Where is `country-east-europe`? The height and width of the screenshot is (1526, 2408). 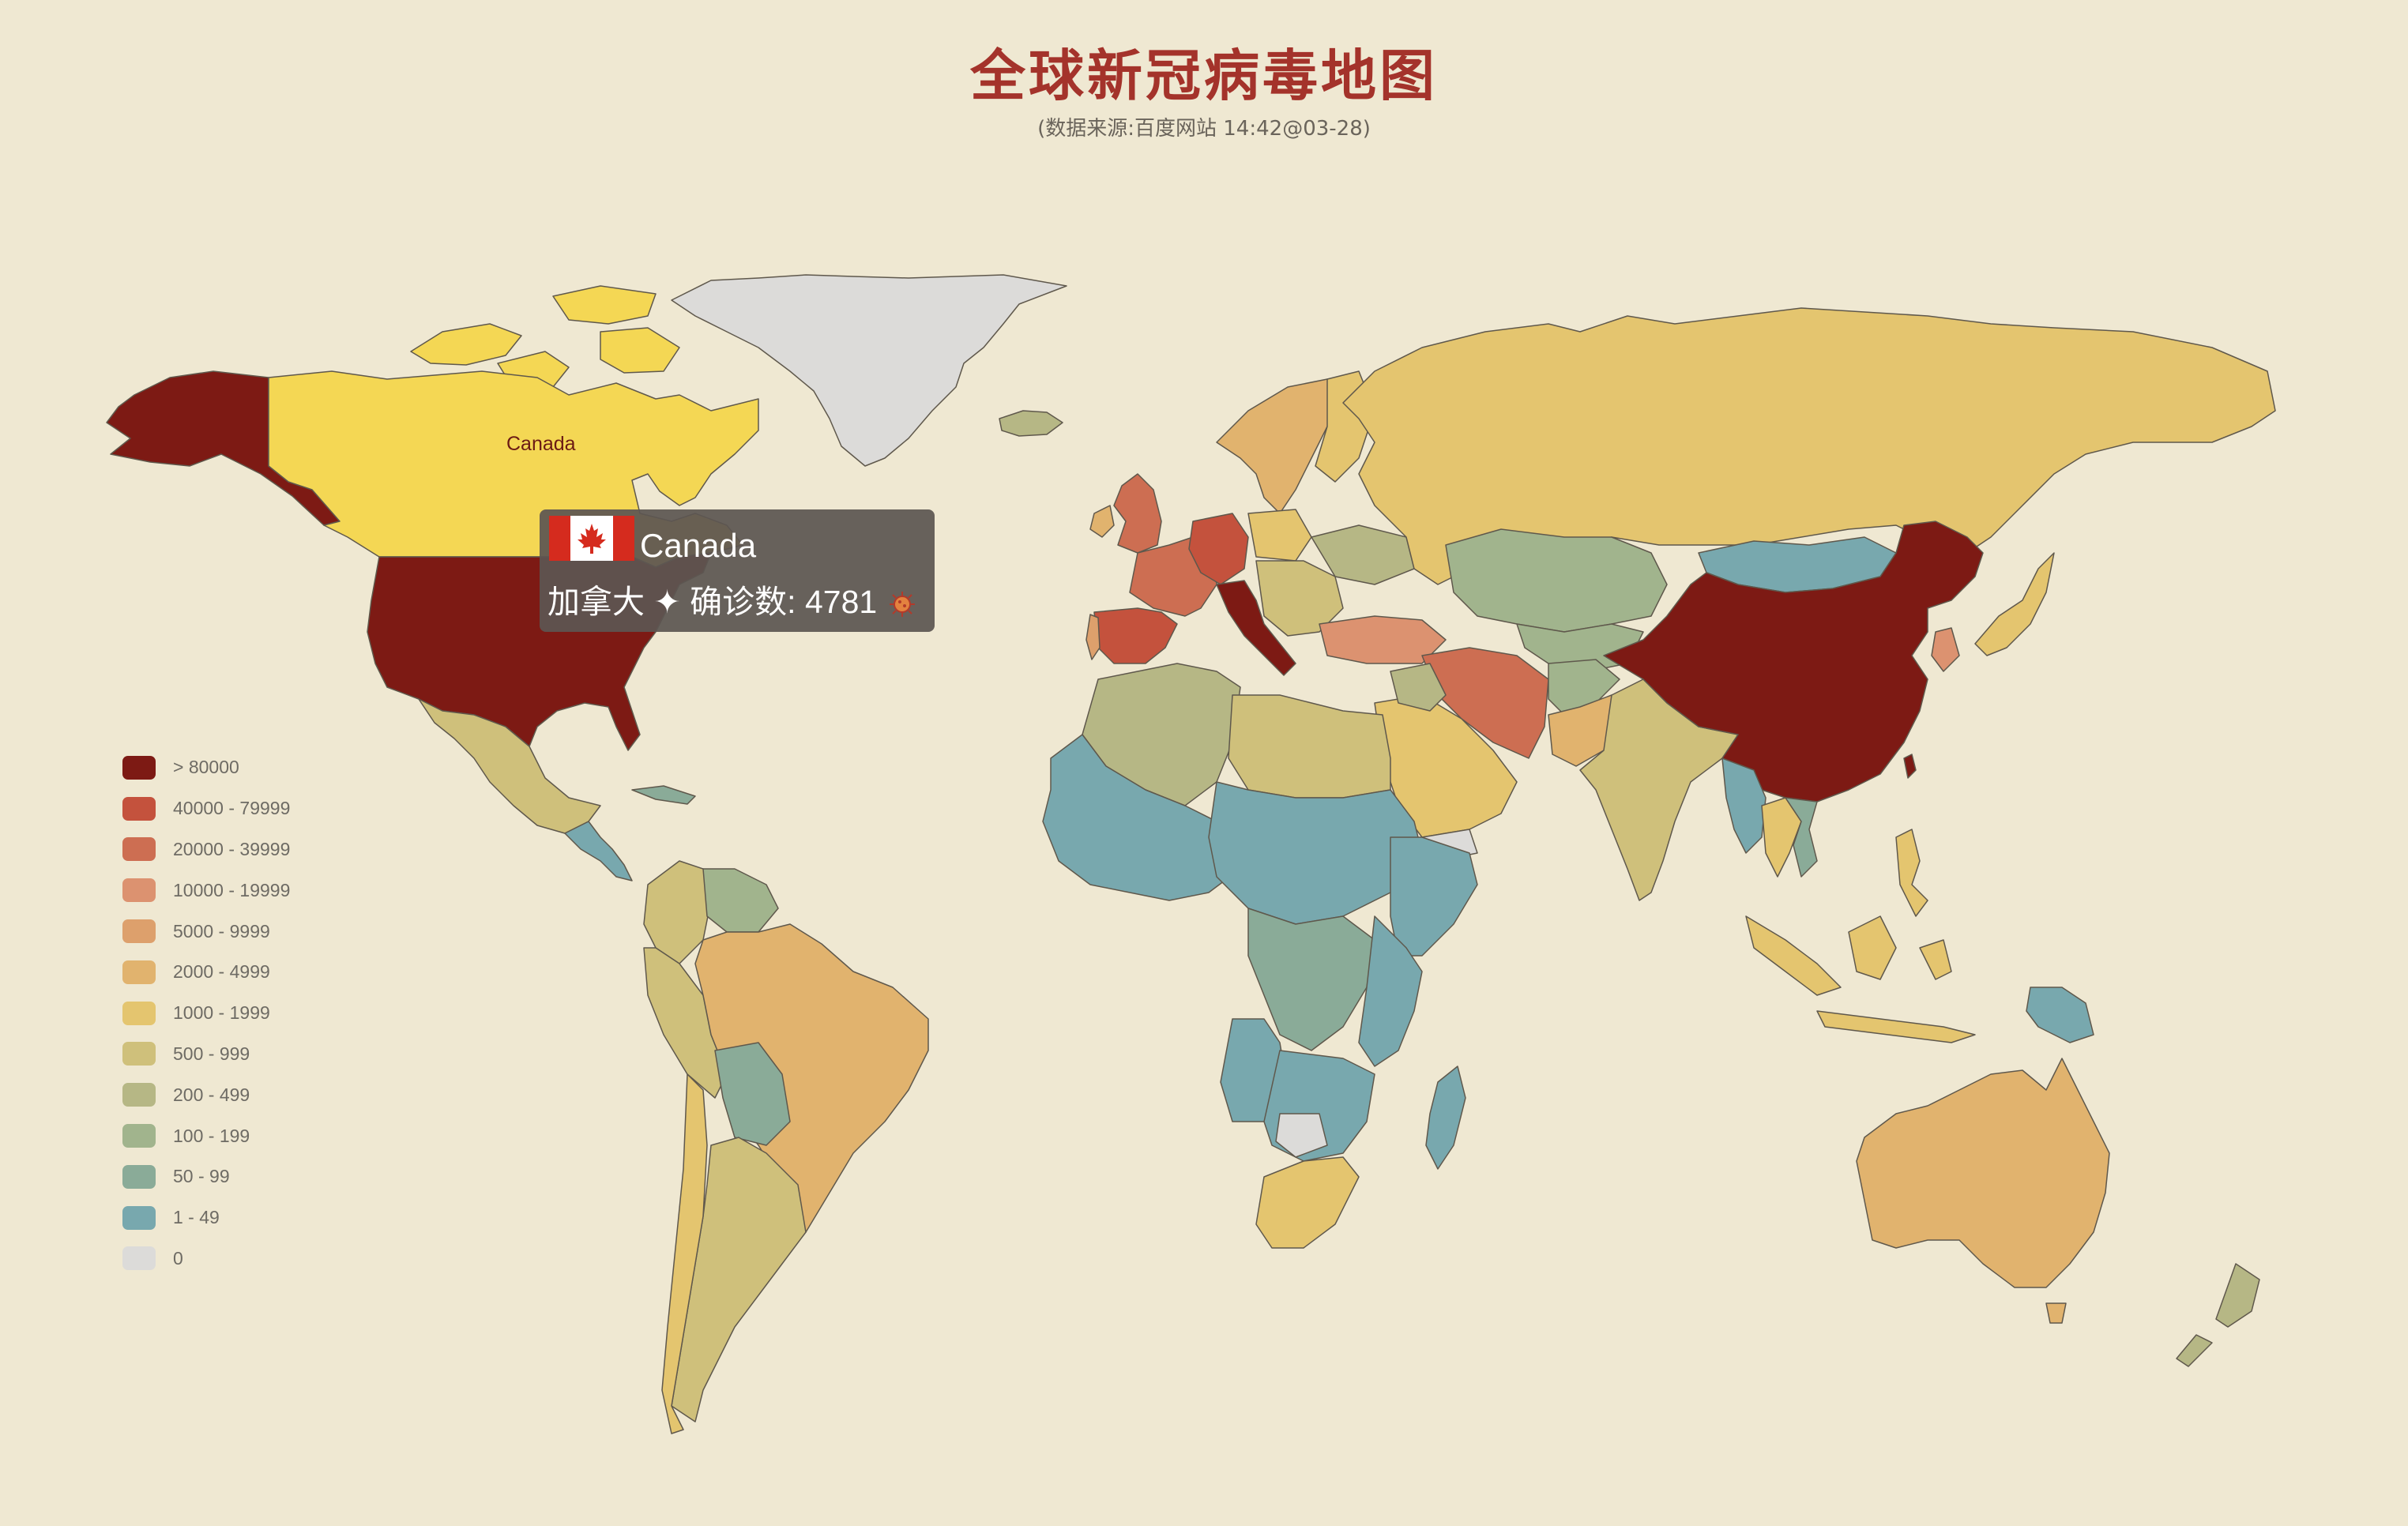 country-east-europe is located at coordinates (1299, 598).